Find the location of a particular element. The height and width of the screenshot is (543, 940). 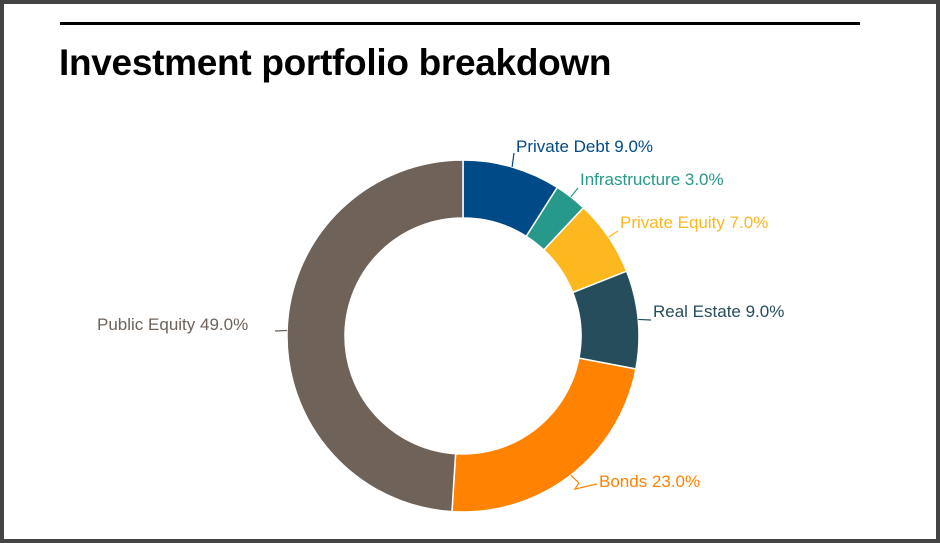

slice-public-equity is located at coordinates (375, 336).